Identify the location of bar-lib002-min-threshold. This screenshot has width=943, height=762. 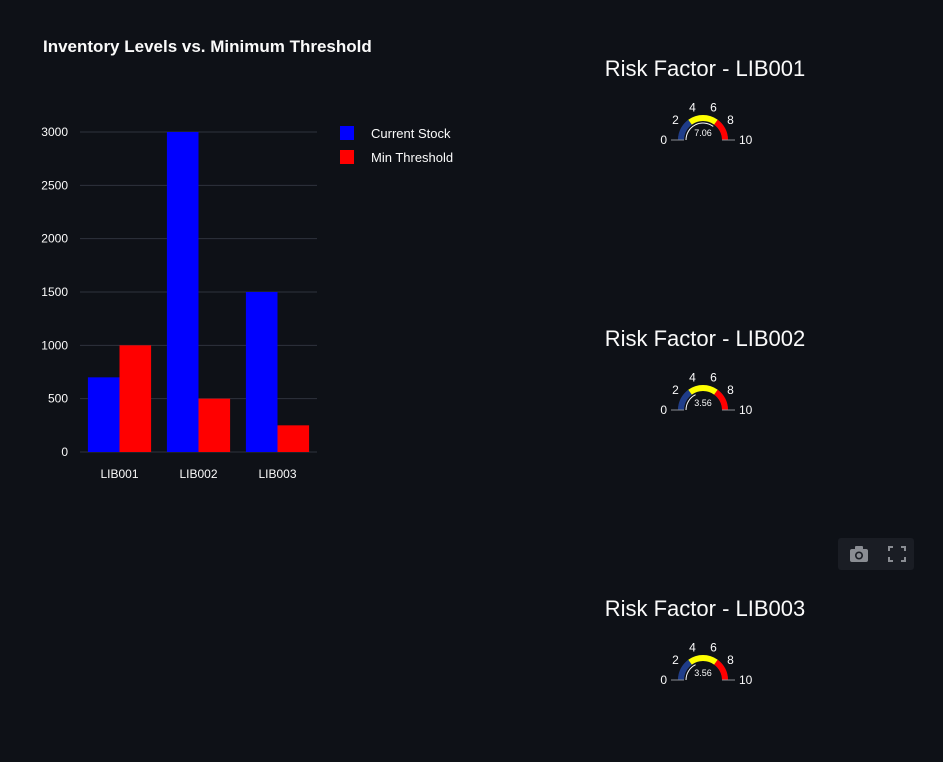
(214, 425).